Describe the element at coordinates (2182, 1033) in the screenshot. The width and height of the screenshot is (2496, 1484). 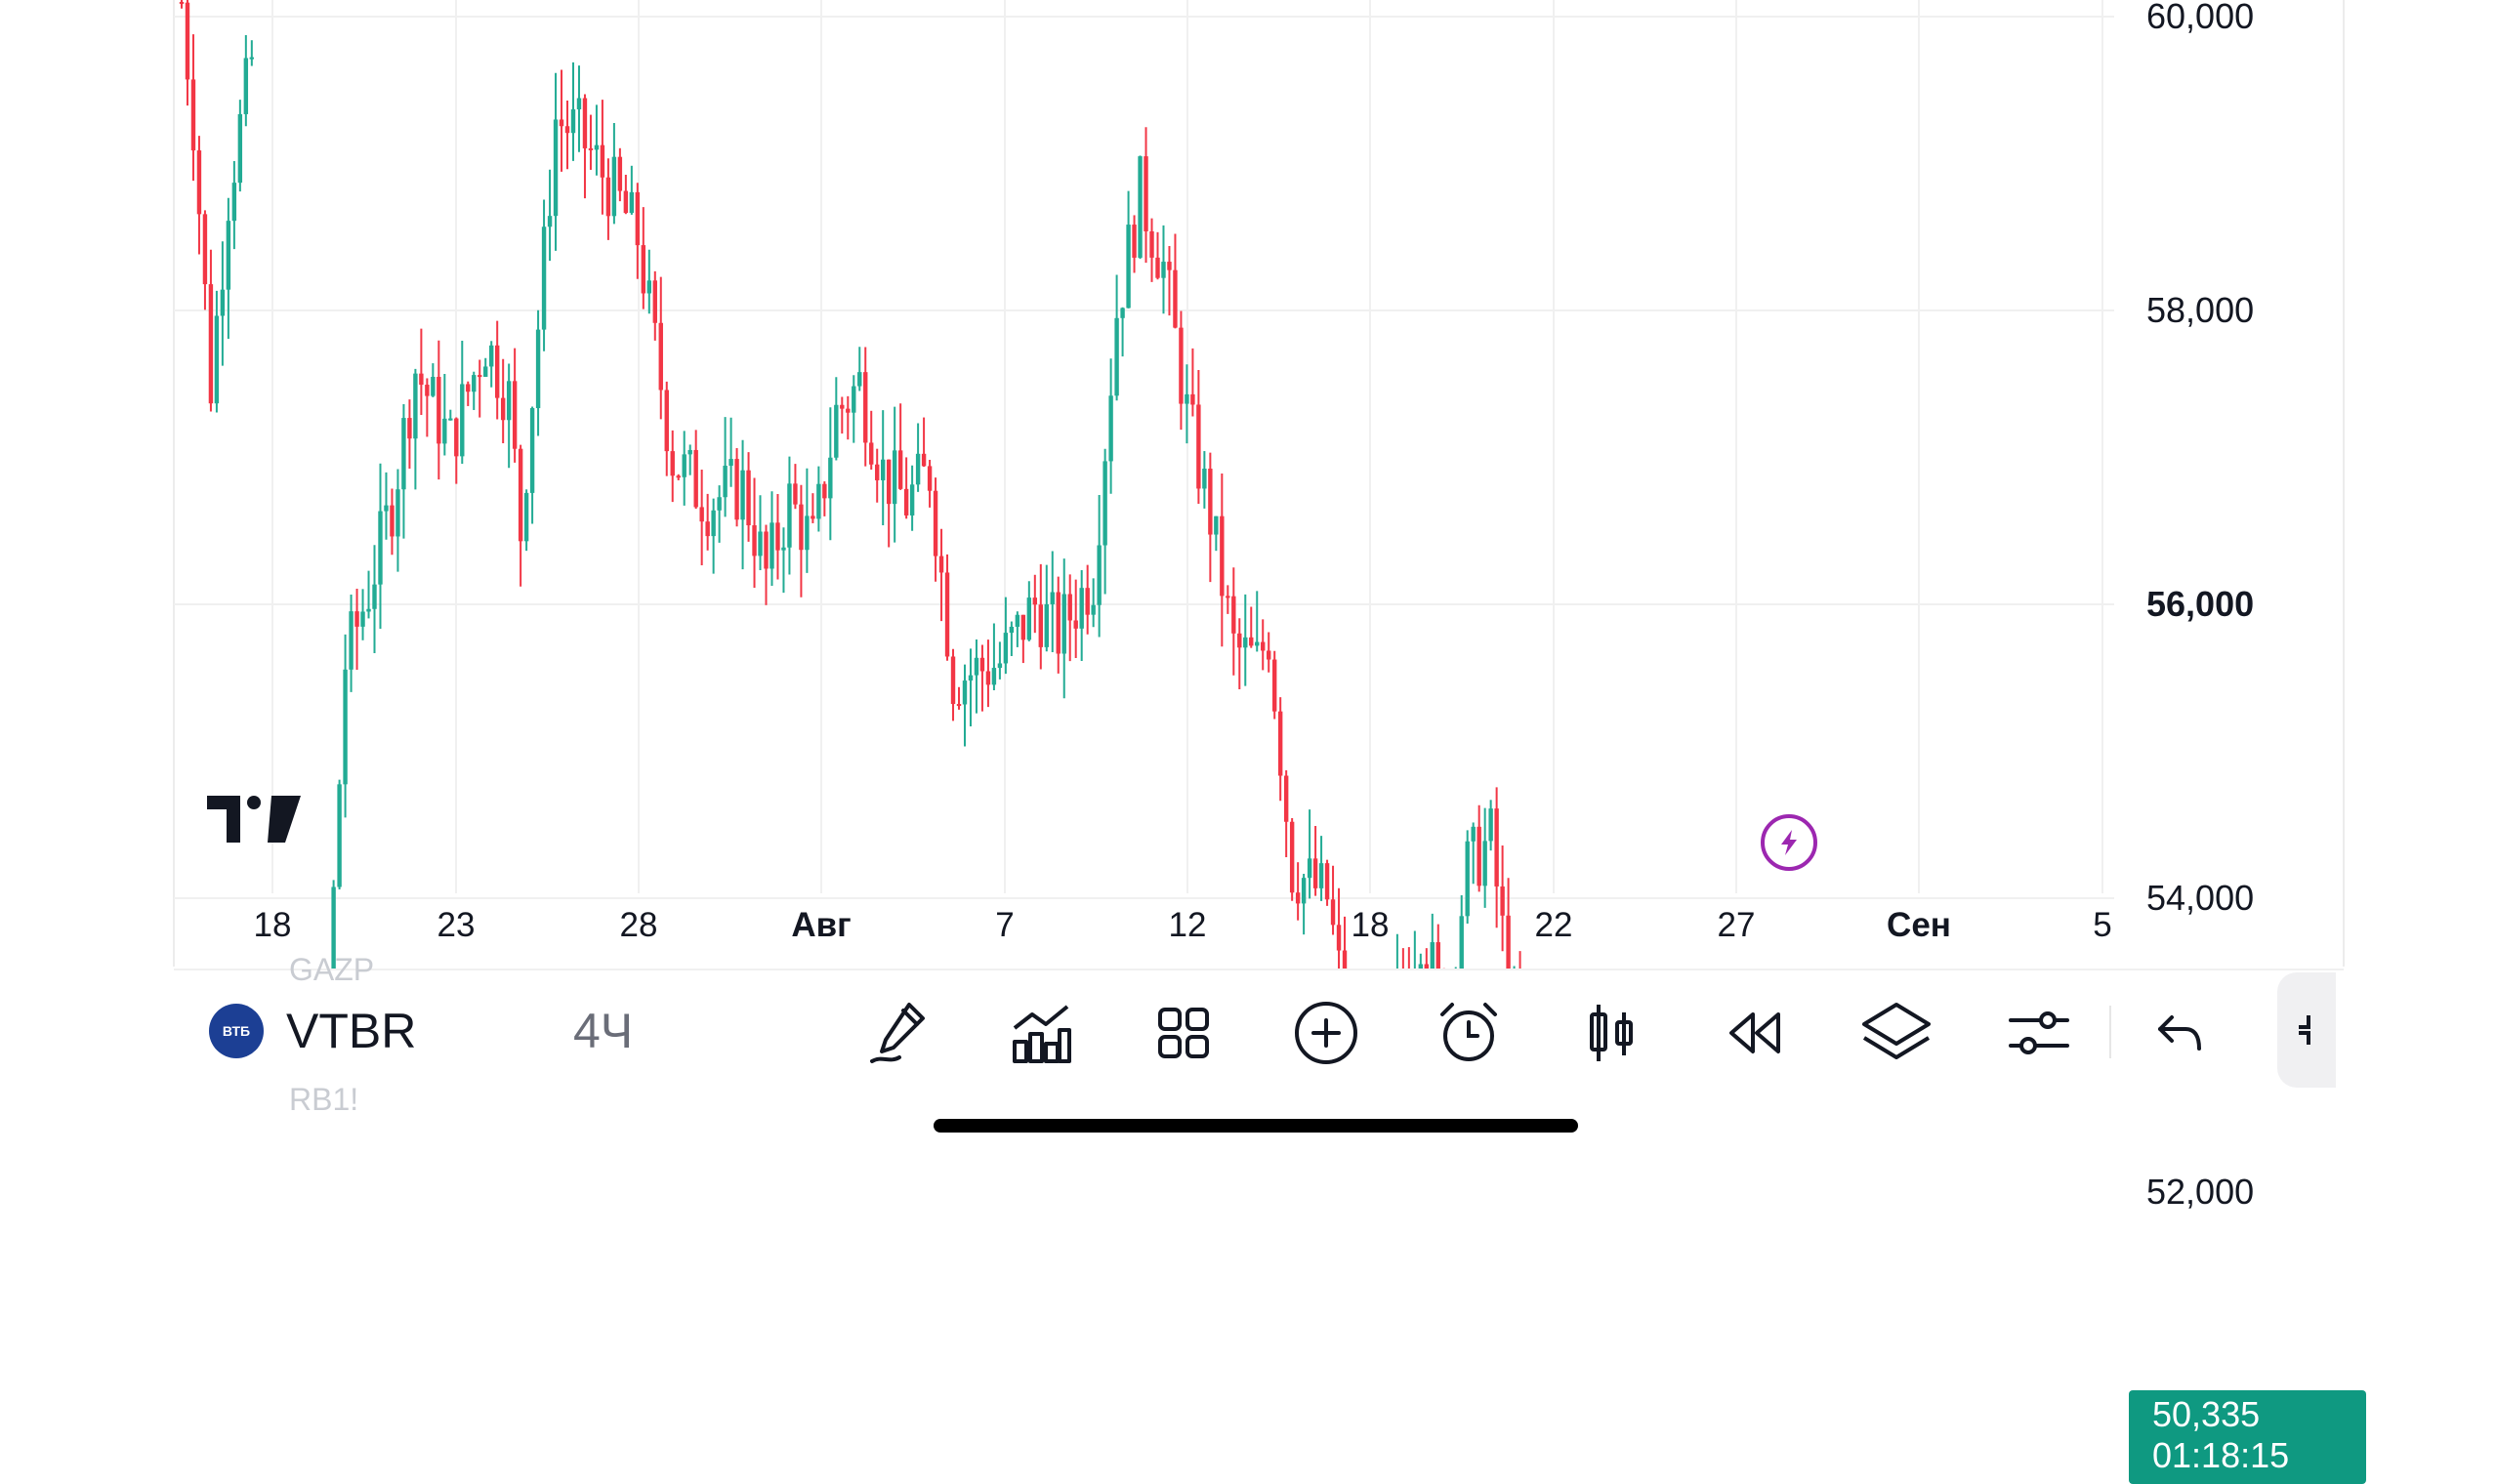
I see `undo-icon` at that location.